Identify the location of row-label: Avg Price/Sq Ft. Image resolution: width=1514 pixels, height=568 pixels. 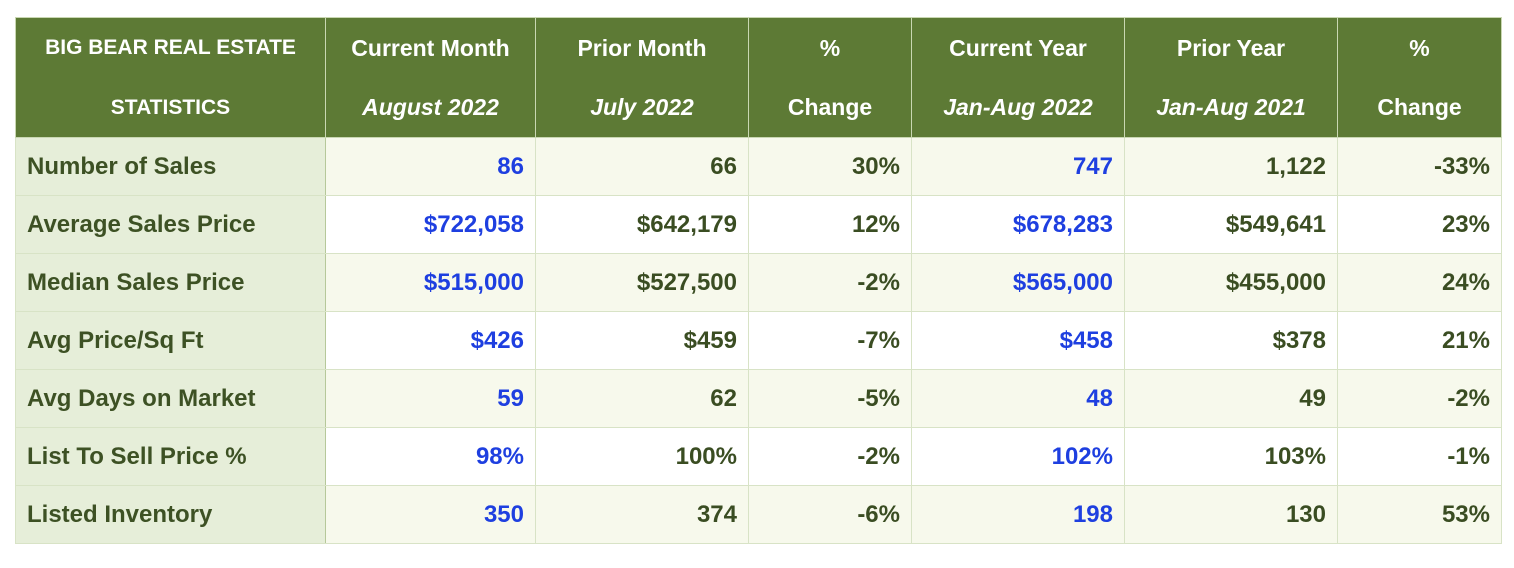
(170, 340).